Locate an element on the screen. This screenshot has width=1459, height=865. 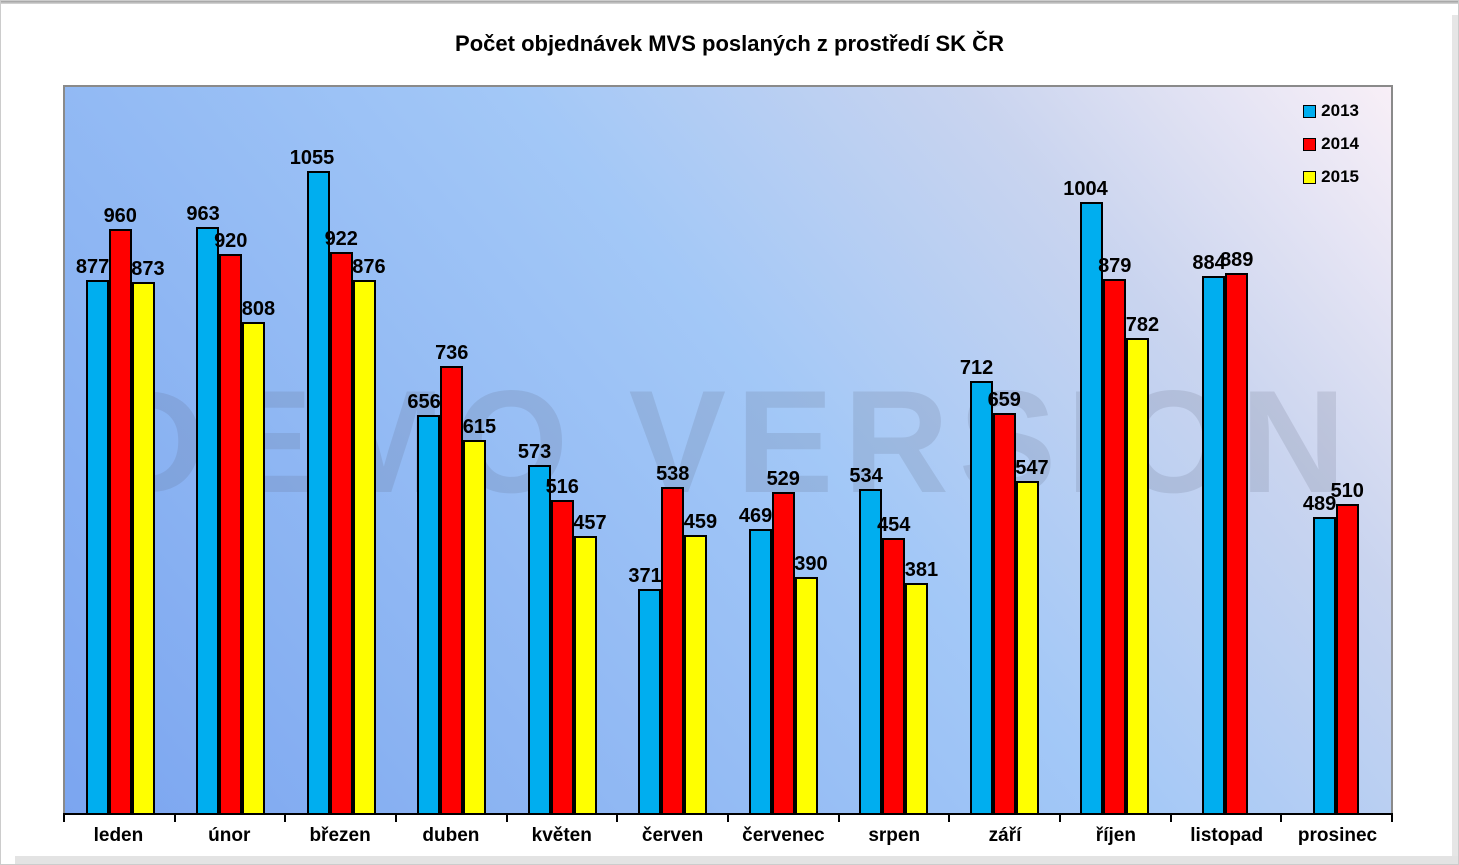
x-axis-label-srpen: srpen is located at coordinates (894, 835).